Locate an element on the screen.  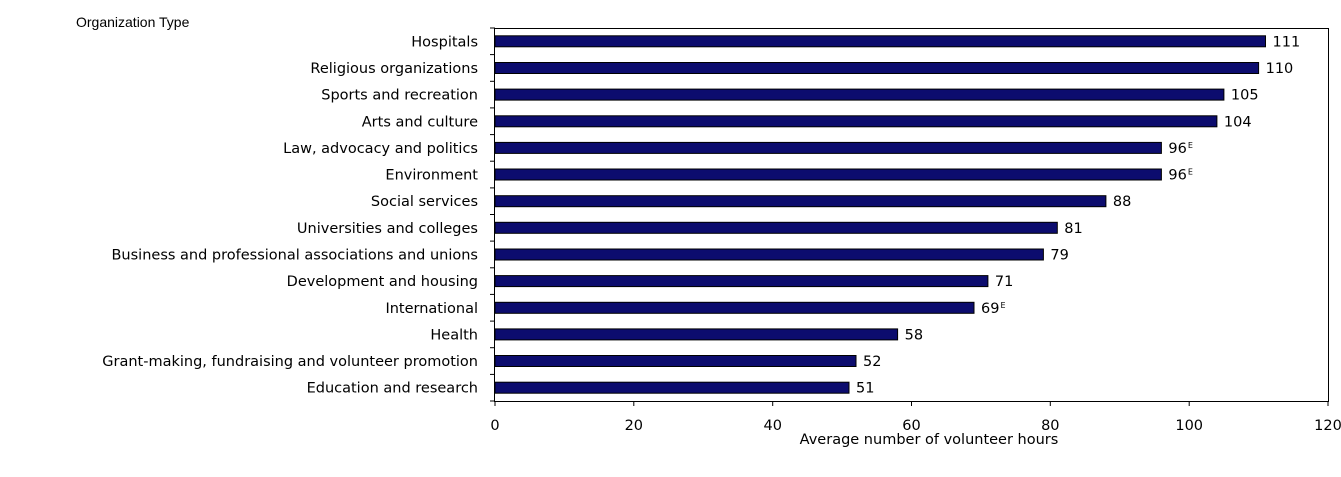
value-label: 81 is located at coordinates (1073, 229).